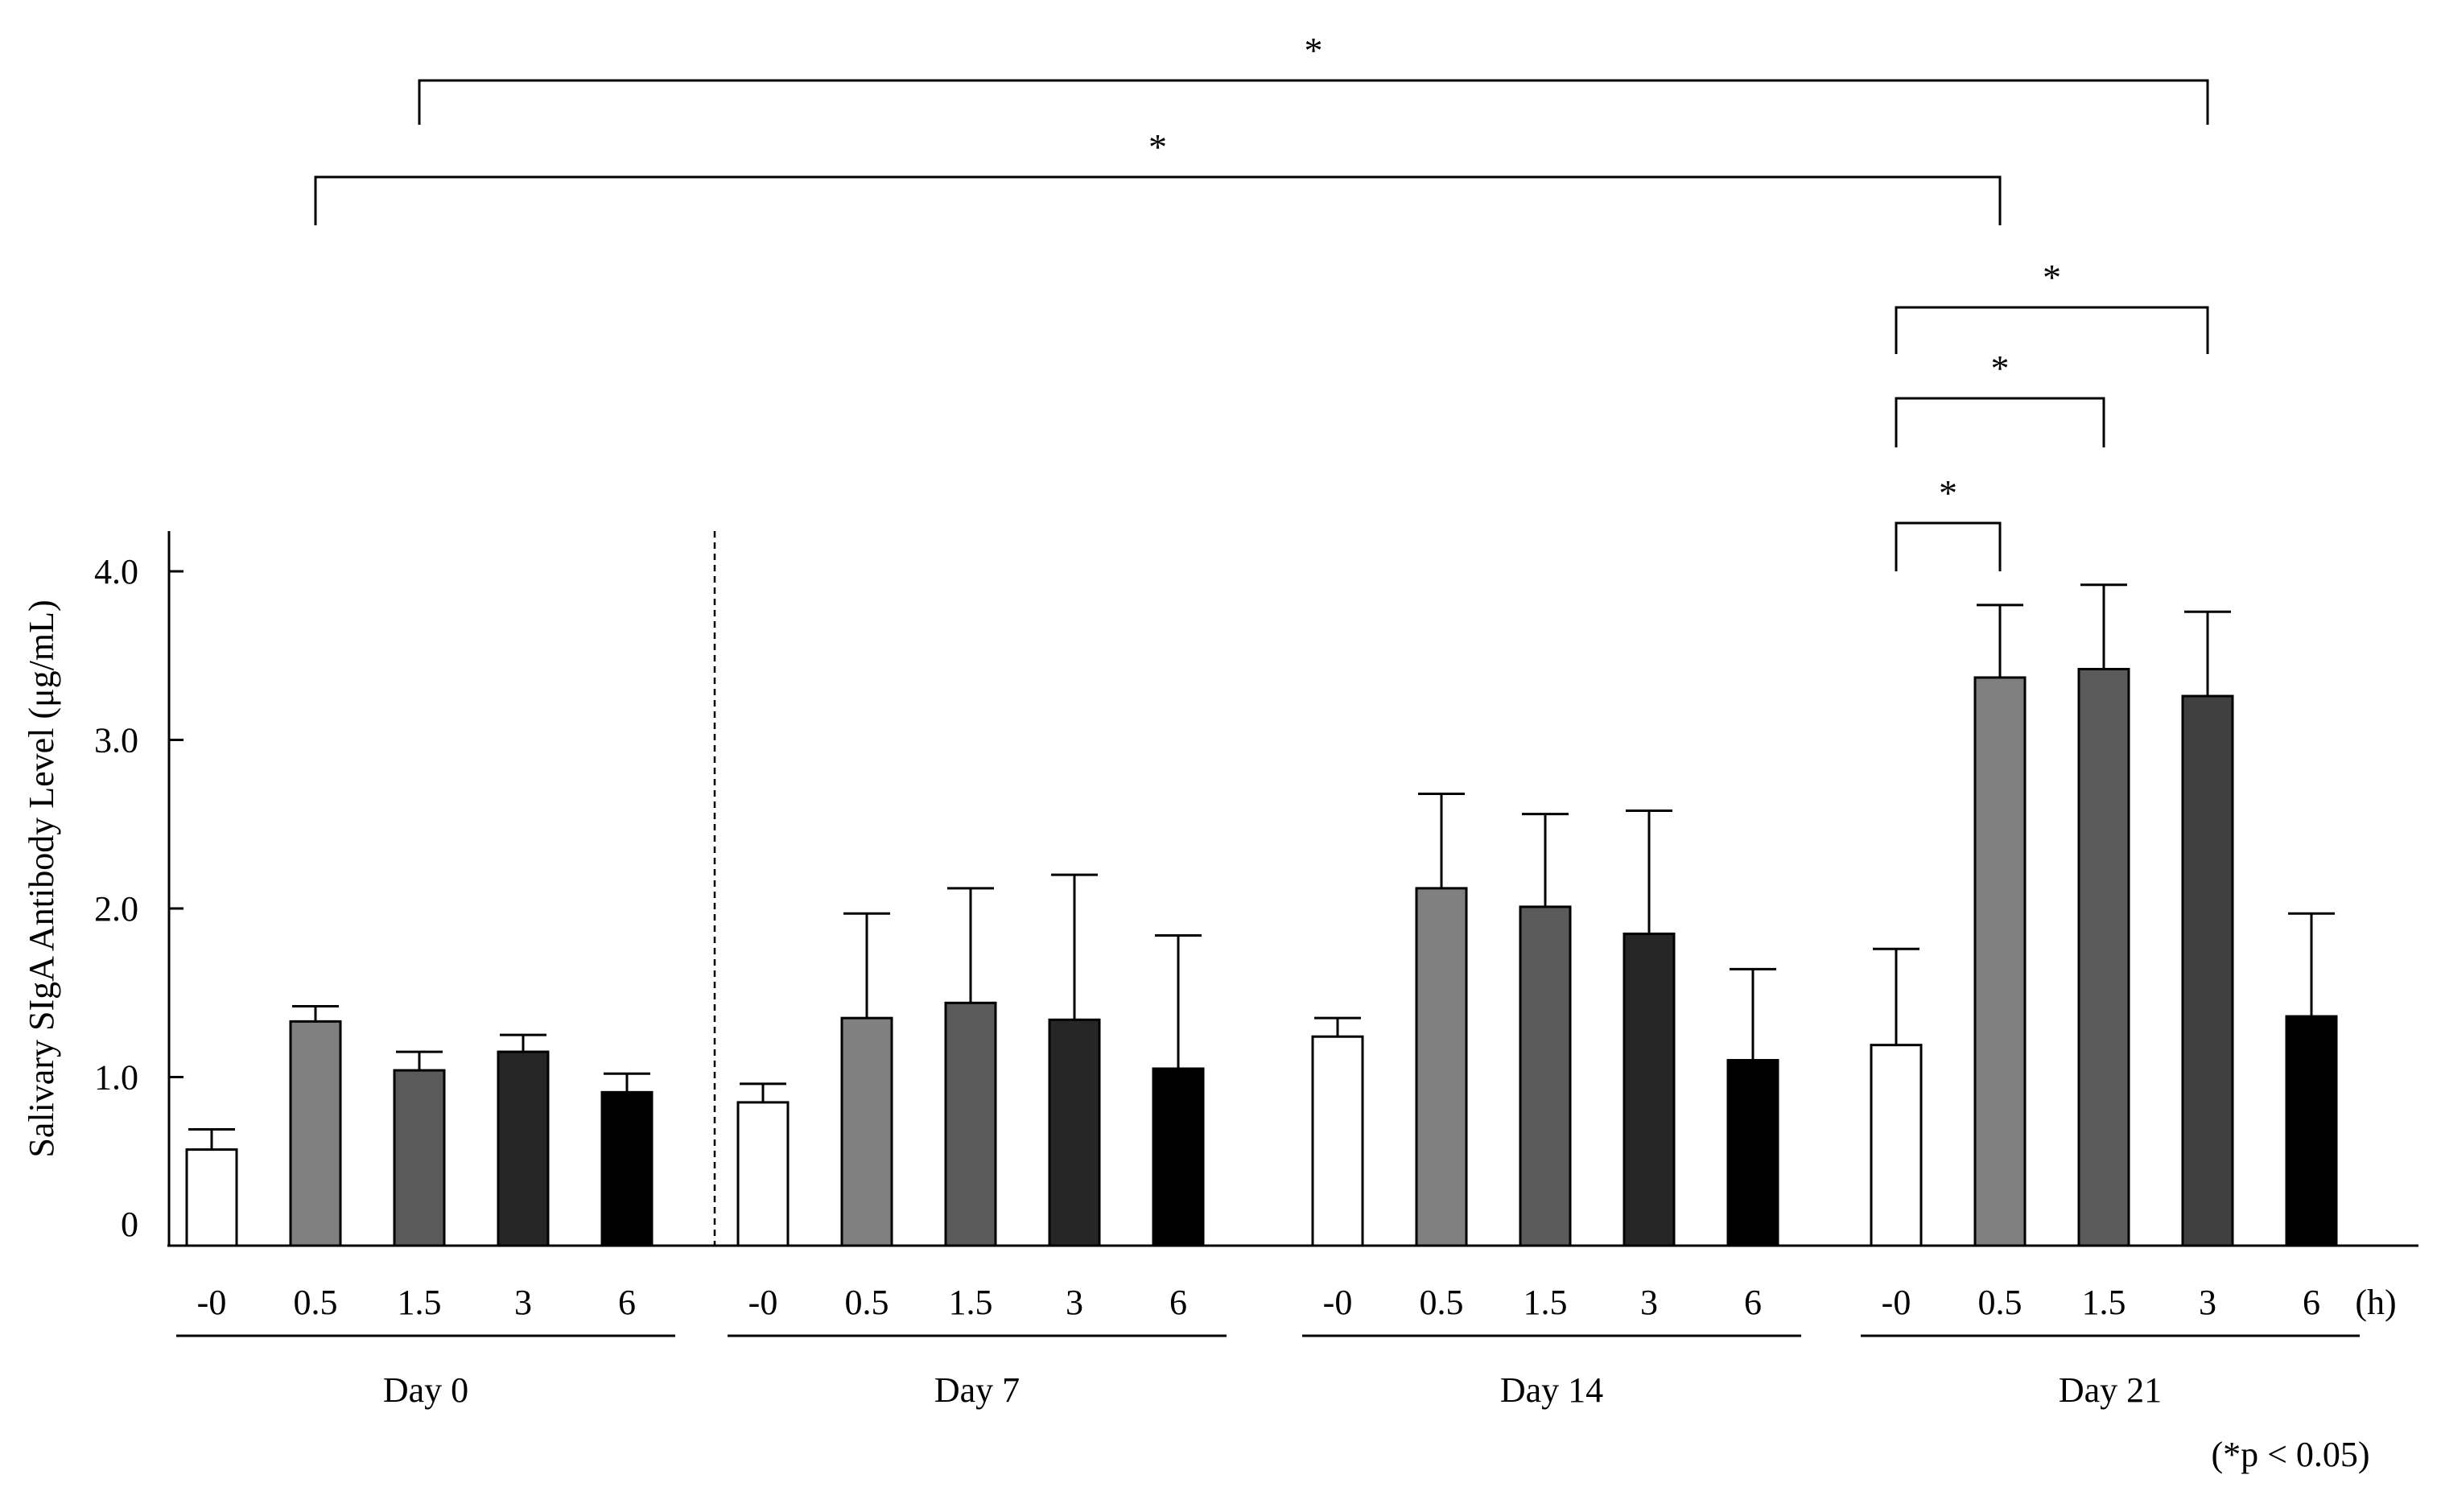  Describe the element at coordinates (1551, 1390) in the screenshot. I see `group-label: Day 14` at that location.